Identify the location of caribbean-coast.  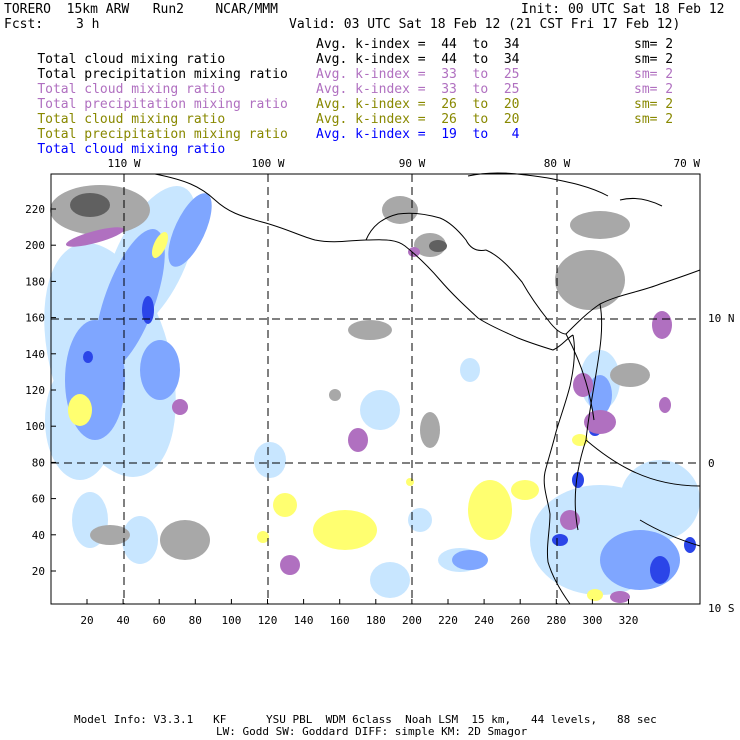
(593, 292).